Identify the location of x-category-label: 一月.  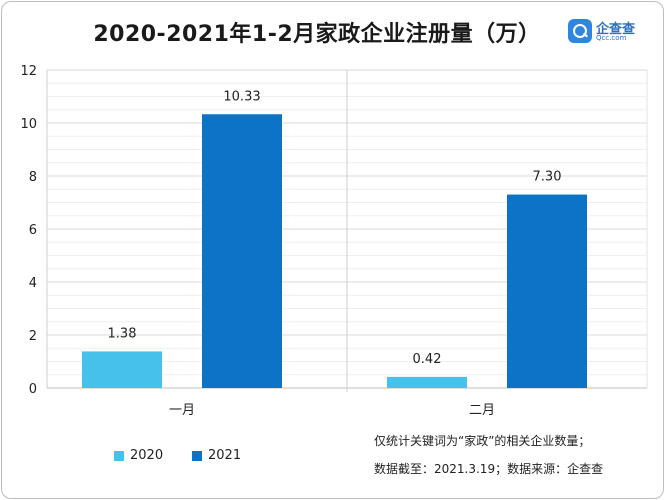
(182, 410).